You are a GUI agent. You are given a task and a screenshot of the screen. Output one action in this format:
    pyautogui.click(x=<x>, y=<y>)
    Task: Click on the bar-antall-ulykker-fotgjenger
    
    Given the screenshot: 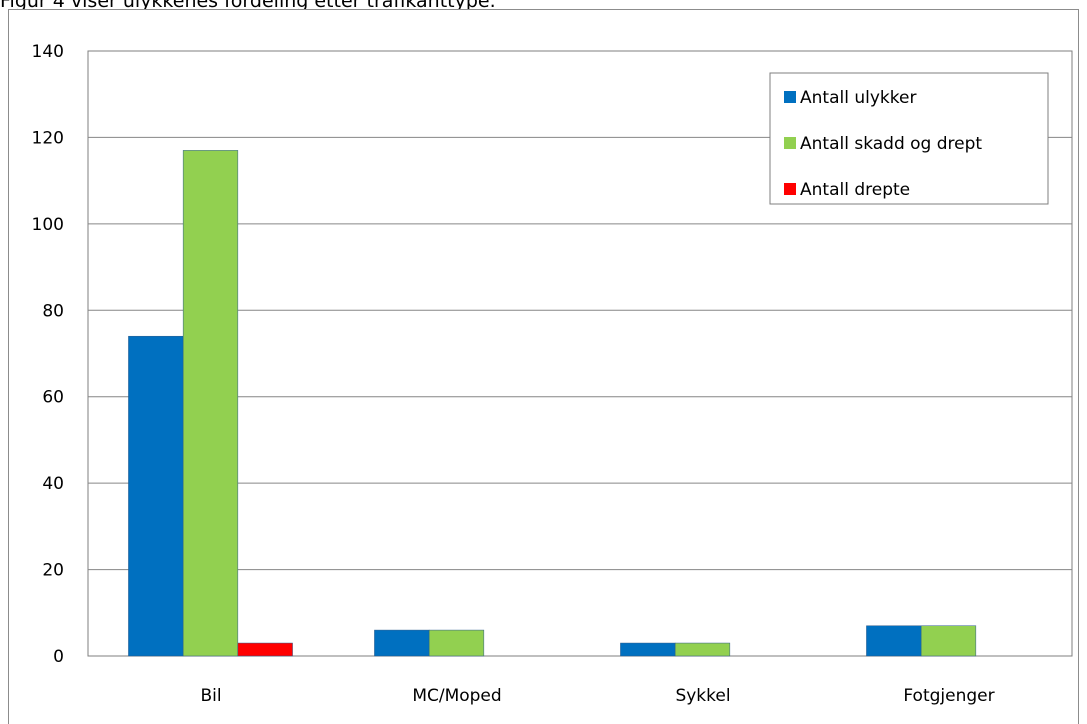 What is the action you would take?
    pyautogui.click(x=894, y=641)
    